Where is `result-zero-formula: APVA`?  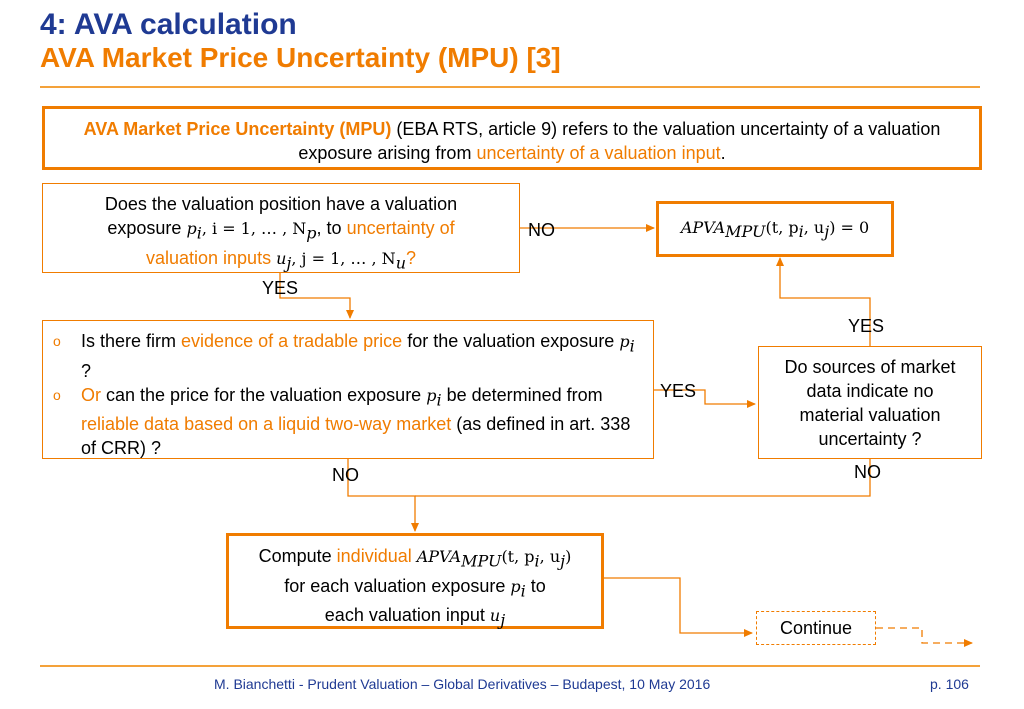 result-zero-formula: APVA is located at coordinates (703, 227).